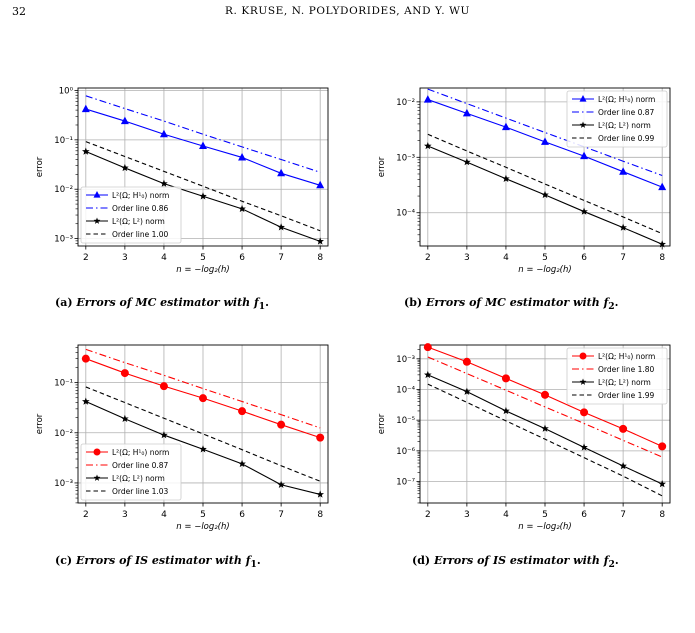  I want to click on x-tick-label: 3, so click(467, 258).